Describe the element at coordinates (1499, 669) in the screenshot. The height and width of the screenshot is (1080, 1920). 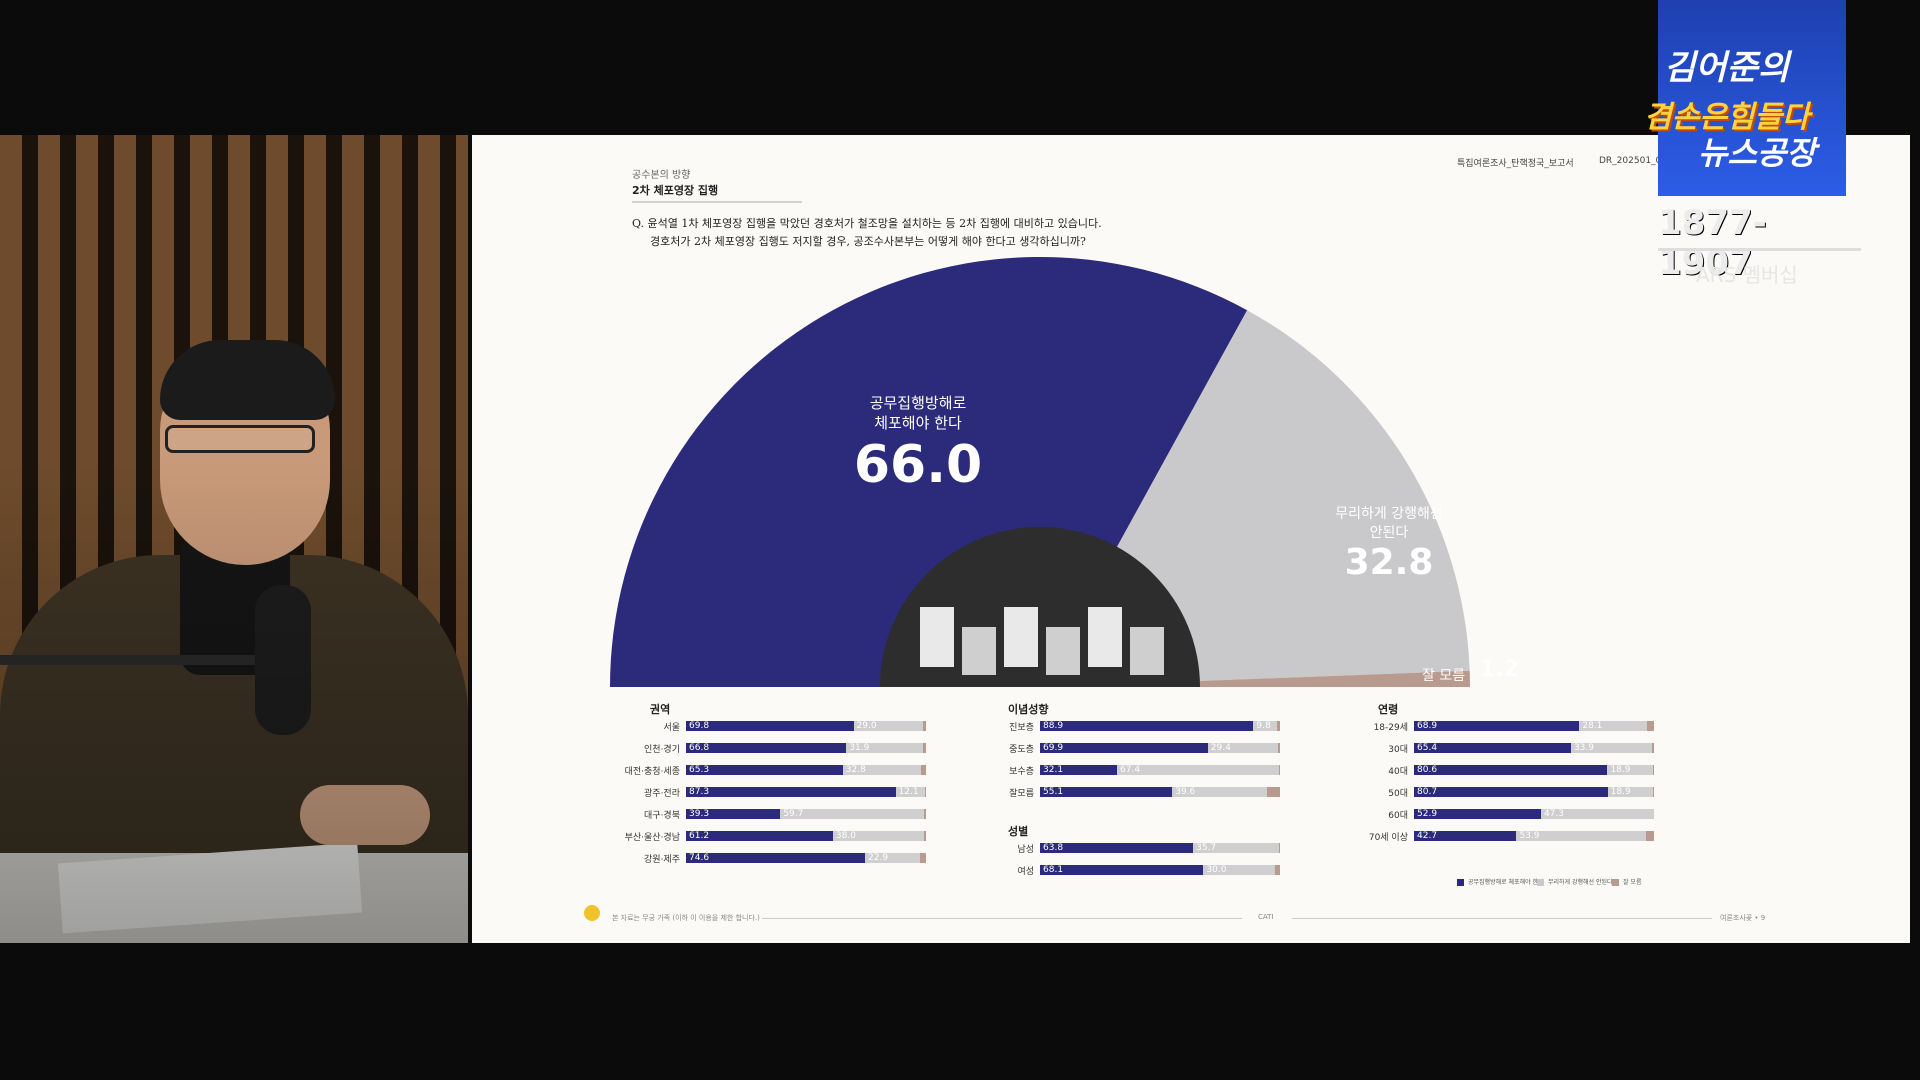
I see `slice-value-unknown: 1.2` at that location.